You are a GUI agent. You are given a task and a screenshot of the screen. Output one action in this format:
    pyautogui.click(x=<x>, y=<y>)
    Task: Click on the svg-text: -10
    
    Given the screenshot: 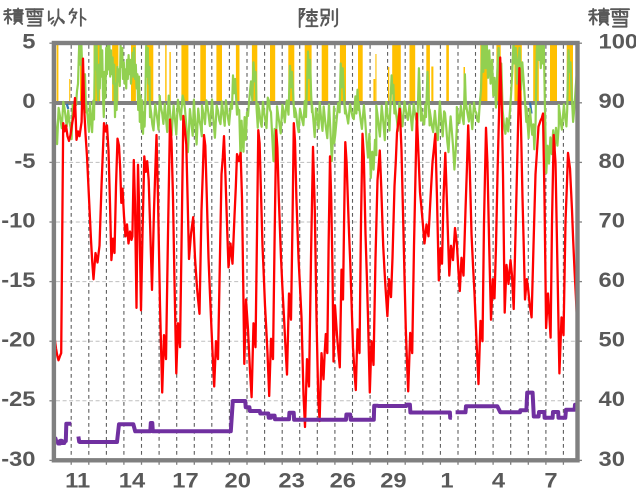 What is the action you would take?
    pyautogui.click(x=18, y=220)
    